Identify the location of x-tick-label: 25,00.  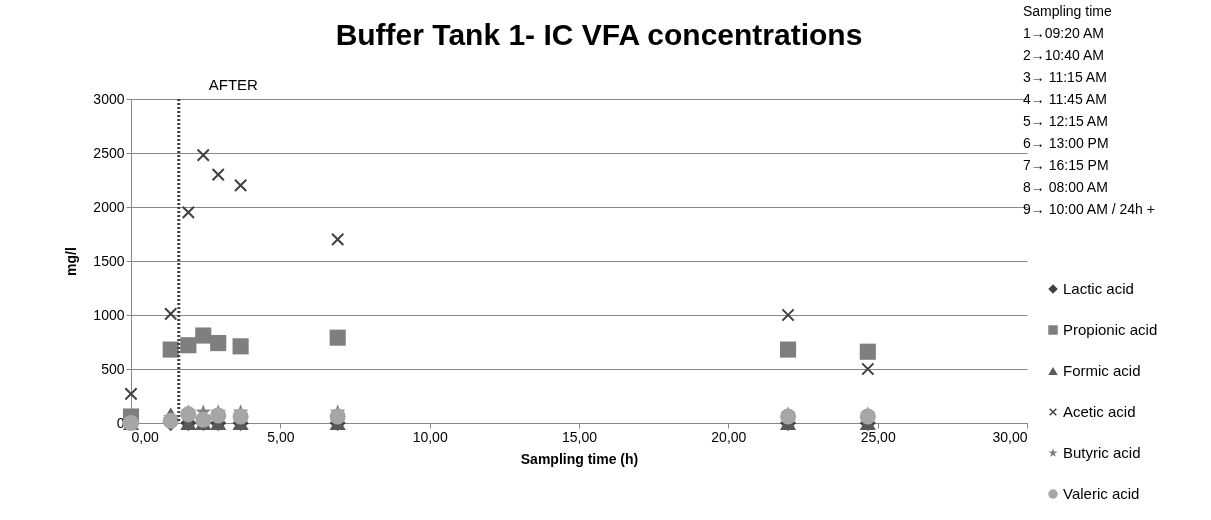
(878, 436).